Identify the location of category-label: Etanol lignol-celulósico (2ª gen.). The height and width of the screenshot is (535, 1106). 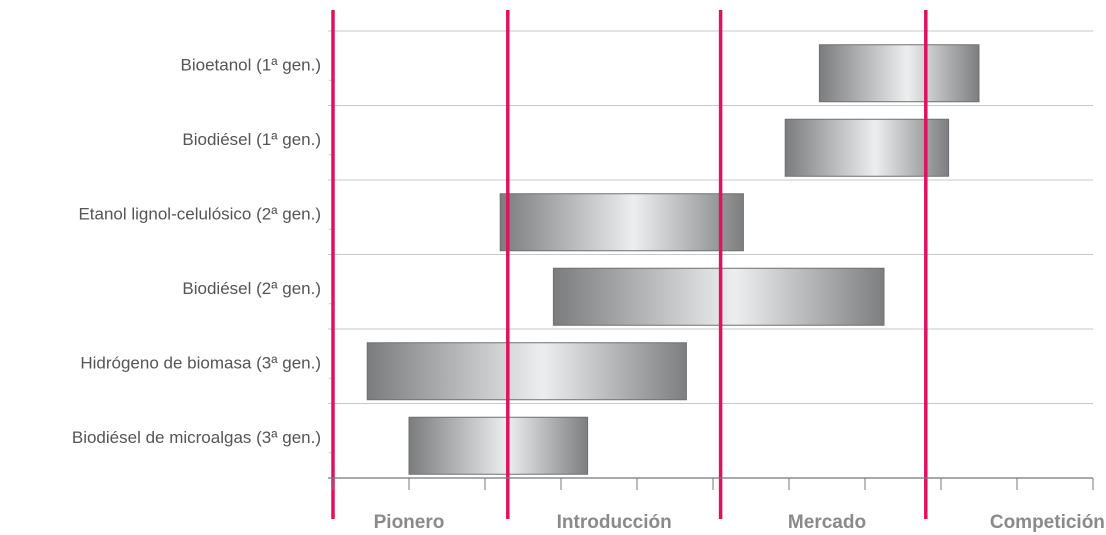
(199, 214).